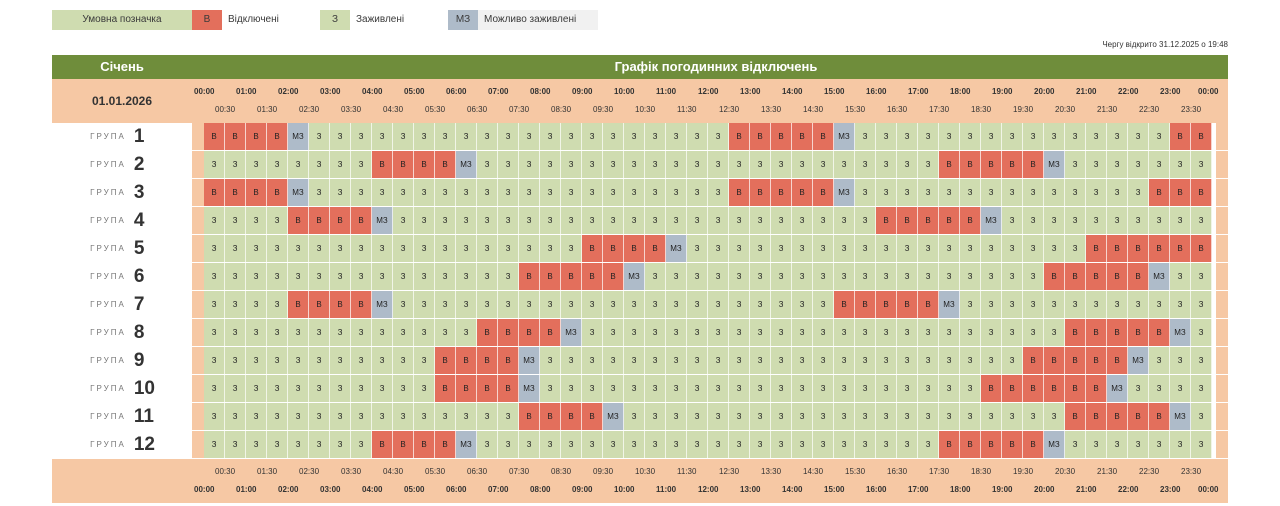 The height and width of the screenshot is (506, 1280). I want to click on half-hour-label: 04:30, so click(393, 109).